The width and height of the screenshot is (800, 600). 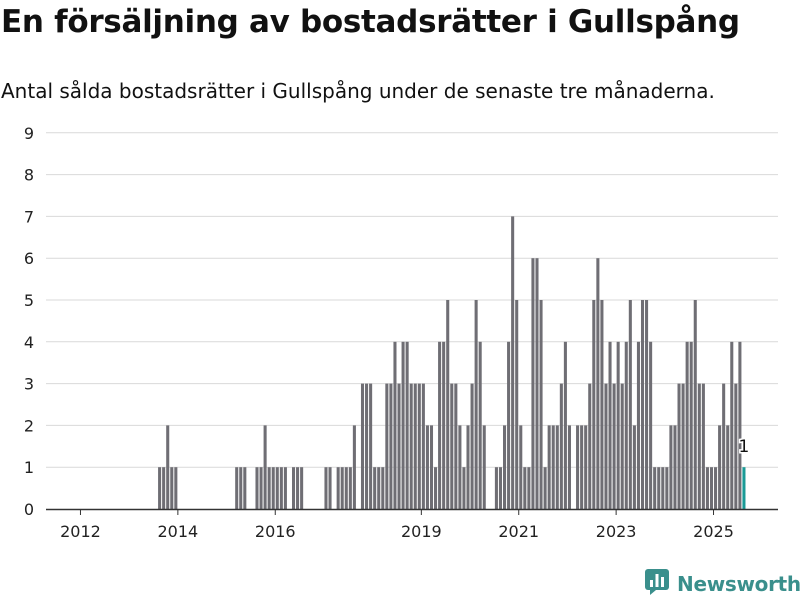 I want to click on brand-name: Newsworthy, so click(x=738, y=584).